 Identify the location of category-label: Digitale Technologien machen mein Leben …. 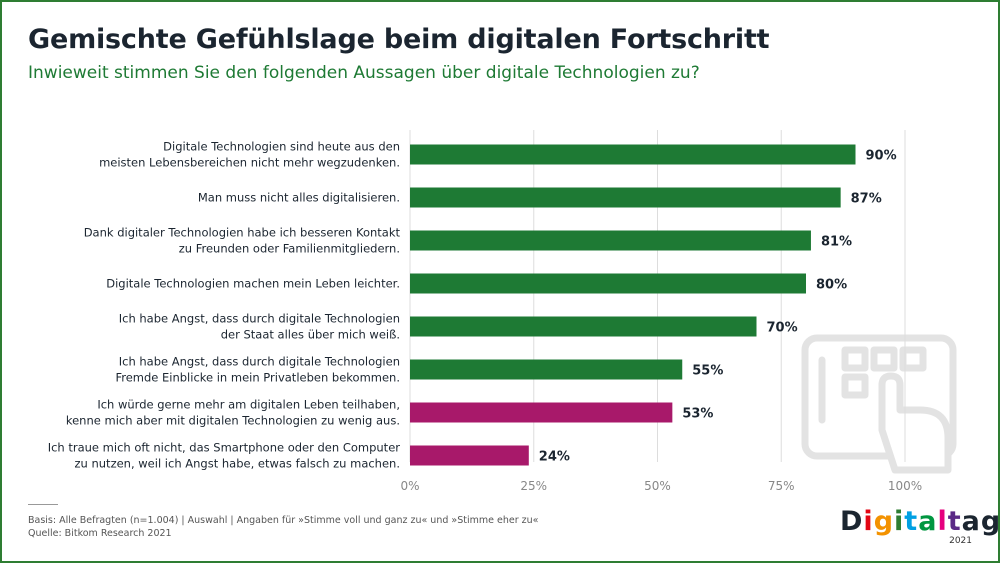
(253, 284).